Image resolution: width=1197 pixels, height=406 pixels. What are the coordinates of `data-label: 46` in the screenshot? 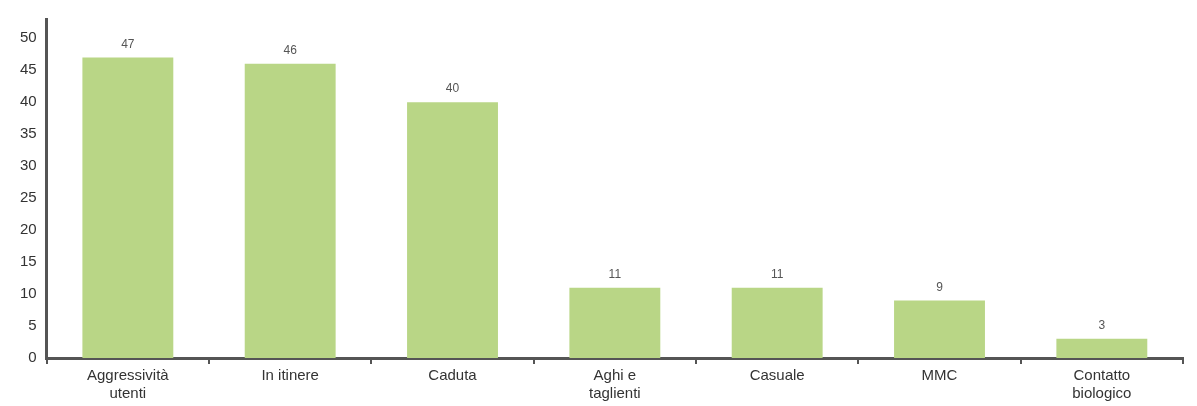 It's located at (290, 50).